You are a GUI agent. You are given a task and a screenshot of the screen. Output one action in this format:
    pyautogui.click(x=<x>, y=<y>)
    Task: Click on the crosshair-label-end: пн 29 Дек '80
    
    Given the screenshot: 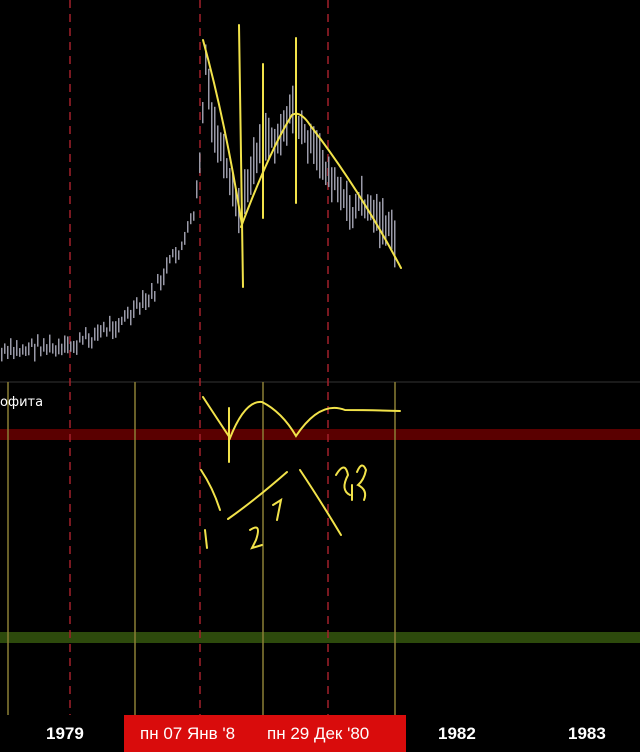 What is the action you would take?
    pyautogui.click(x=318, y=733)
    